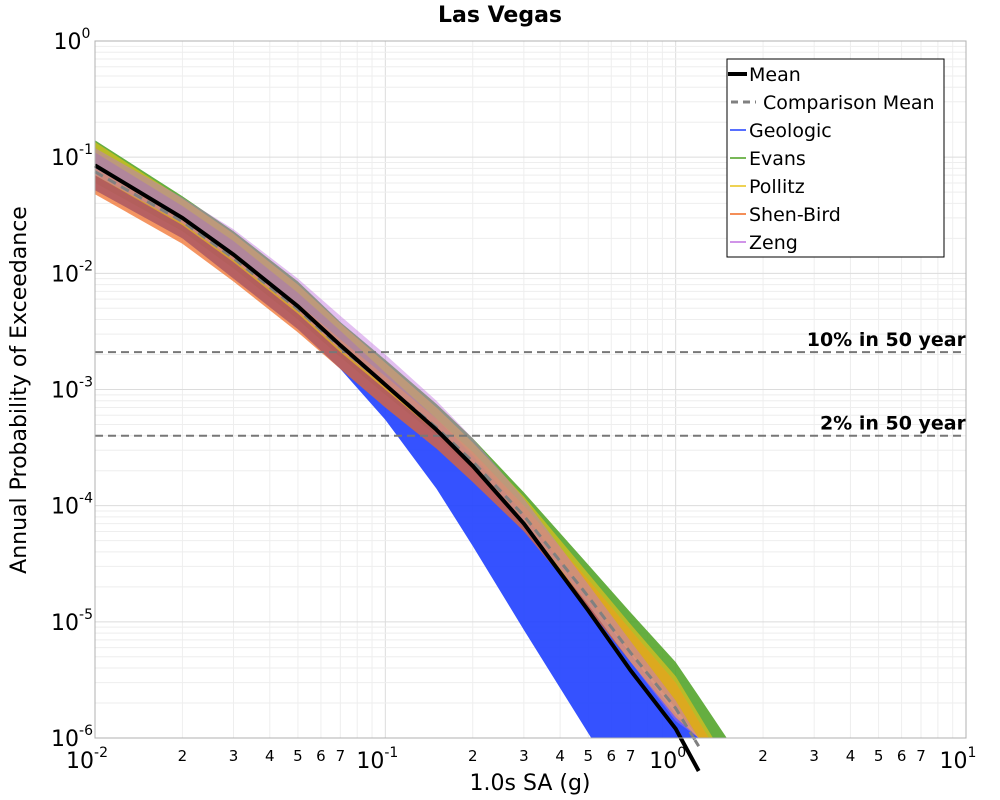 This screenshot has width=1000, height=800. I want to click on y-tick-label: 10⁻³, so click(72, 389).